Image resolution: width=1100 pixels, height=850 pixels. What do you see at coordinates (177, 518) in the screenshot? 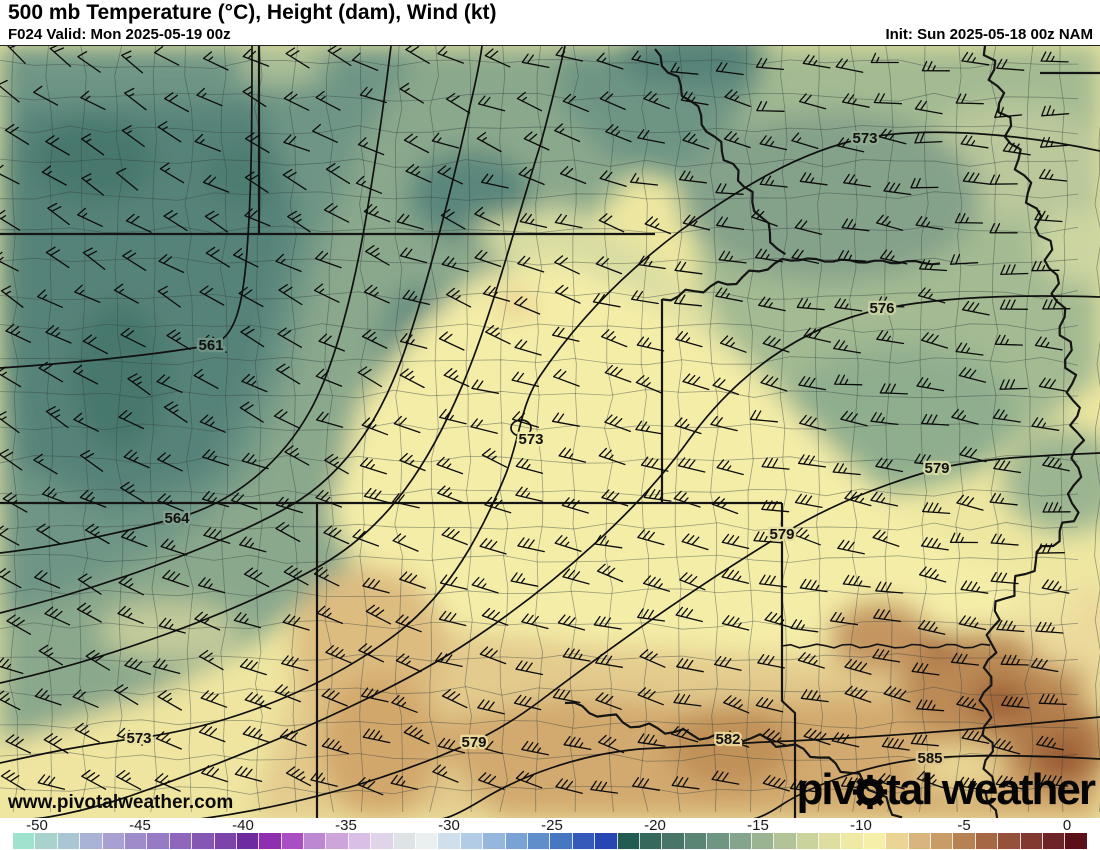
I see `height-contour-label: 564` at bounding box center [177, 518].